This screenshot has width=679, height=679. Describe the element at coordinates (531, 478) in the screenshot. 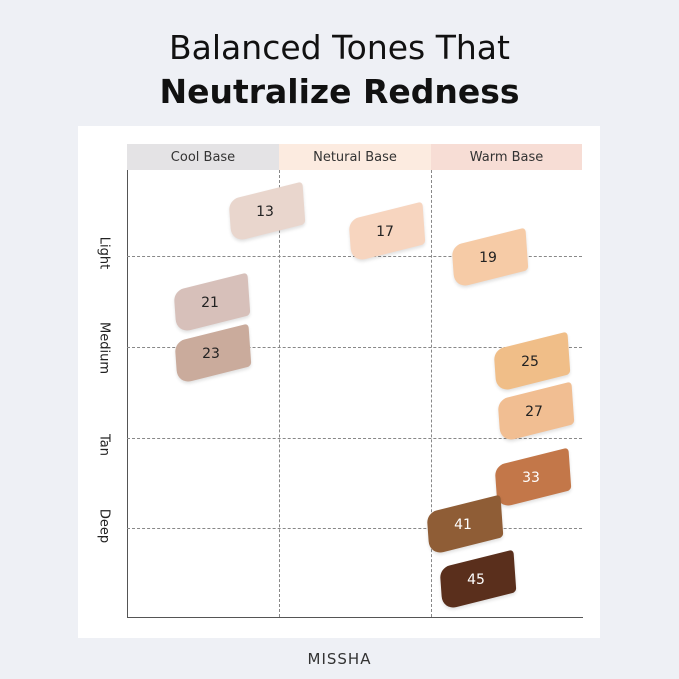

I see `shade-label: 33` at that location.